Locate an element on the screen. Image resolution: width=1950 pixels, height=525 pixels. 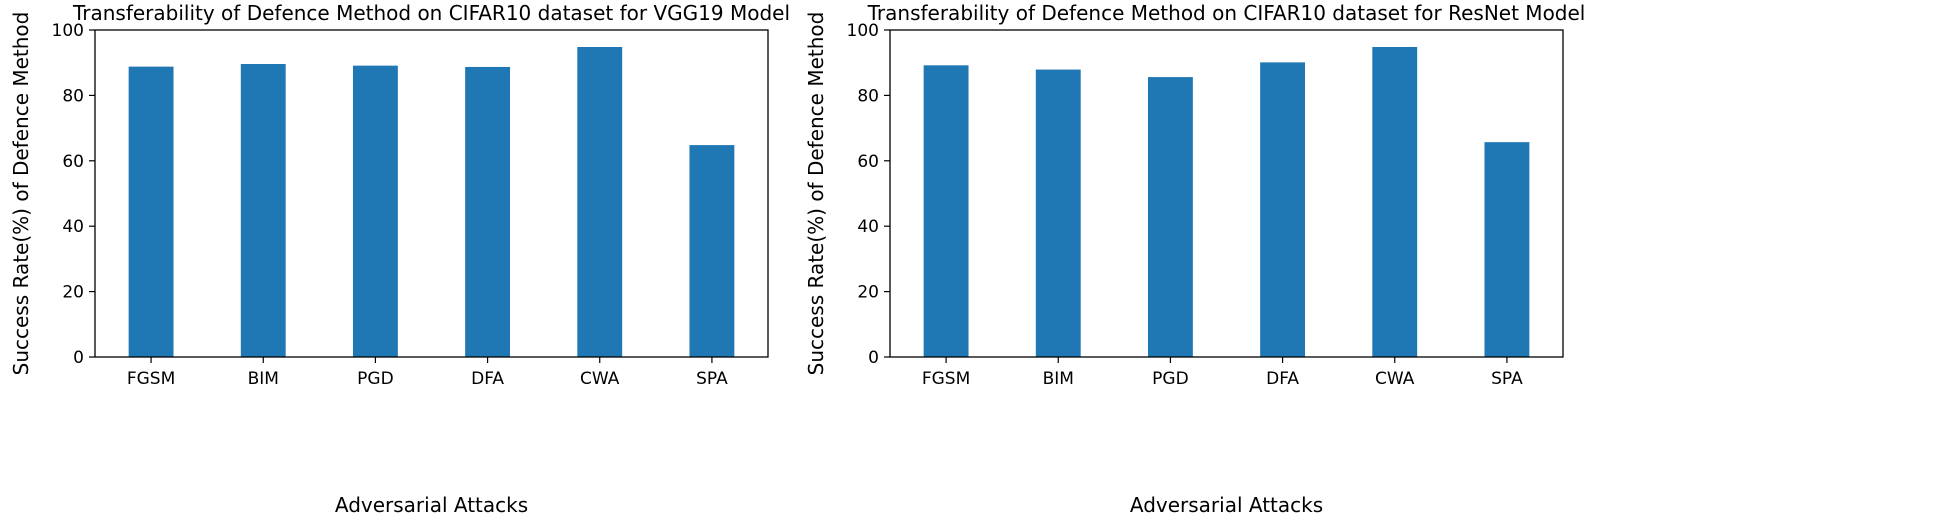
y-tick-label-vgg19-40: 40 is located at coordinates (73, 227).